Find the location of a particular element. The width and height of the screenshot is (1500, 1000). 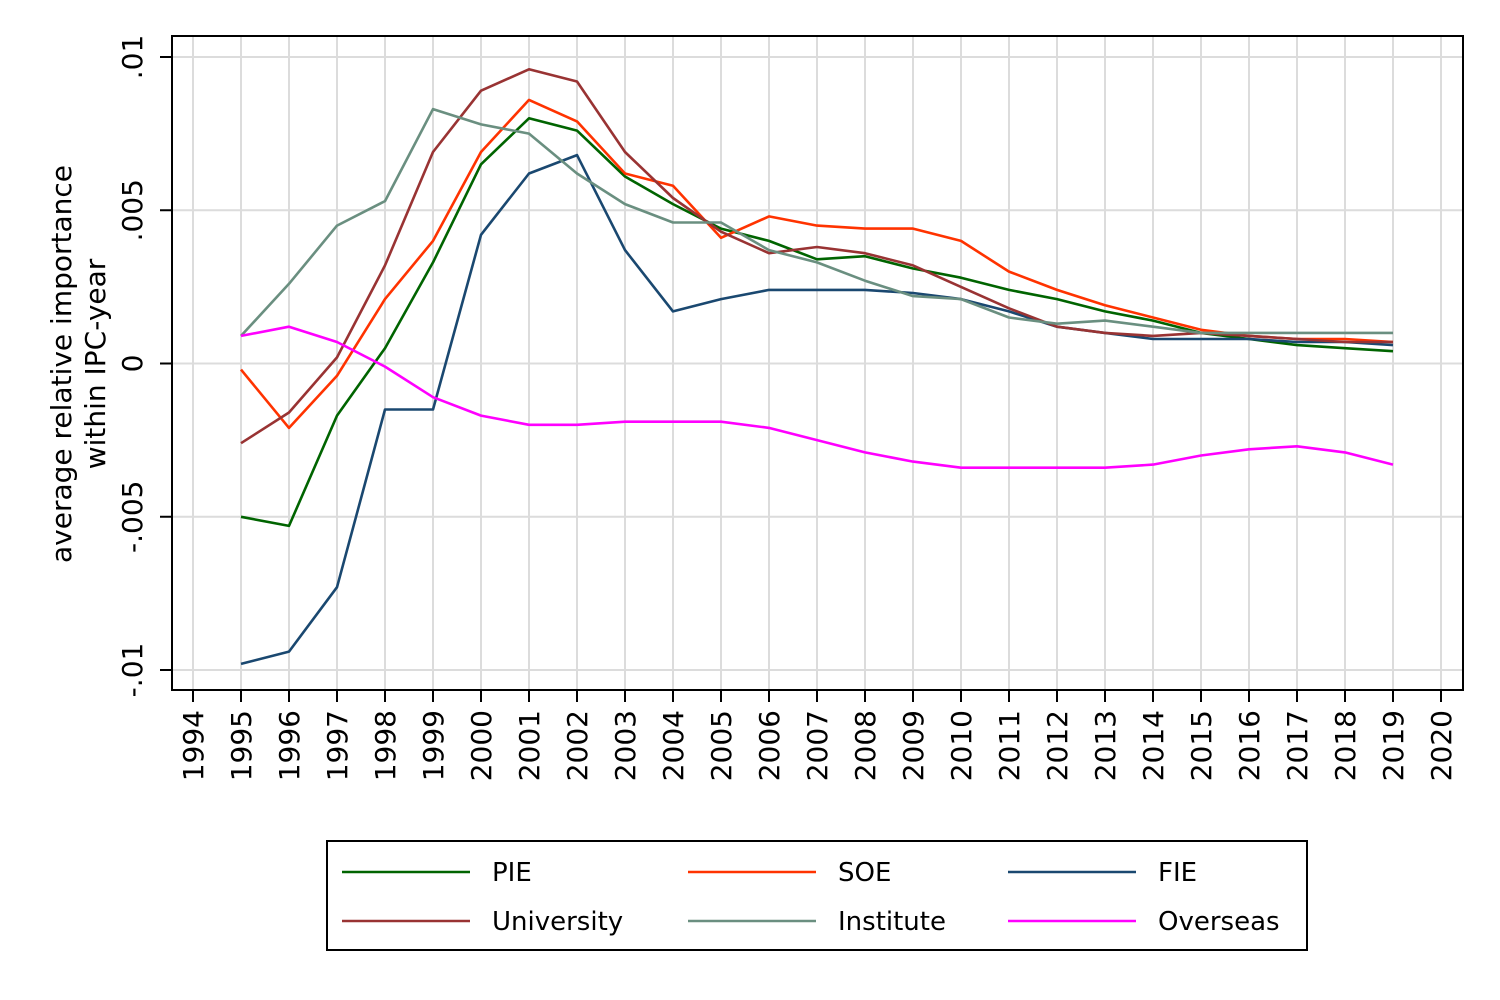

x-tick-label-2001: 2001 is located at coordinates (529, 745).